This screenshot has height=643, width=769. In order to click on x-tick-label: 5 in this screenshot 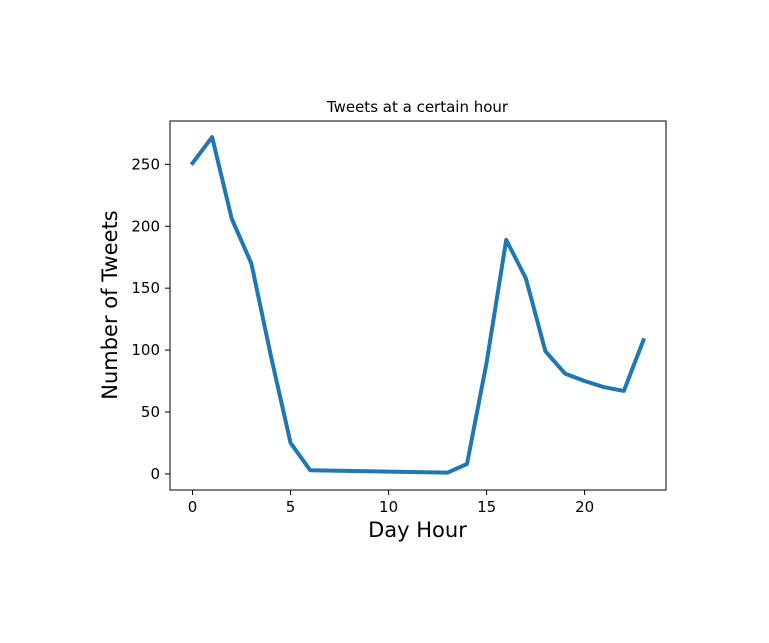, I will do `click(291, 507)`.